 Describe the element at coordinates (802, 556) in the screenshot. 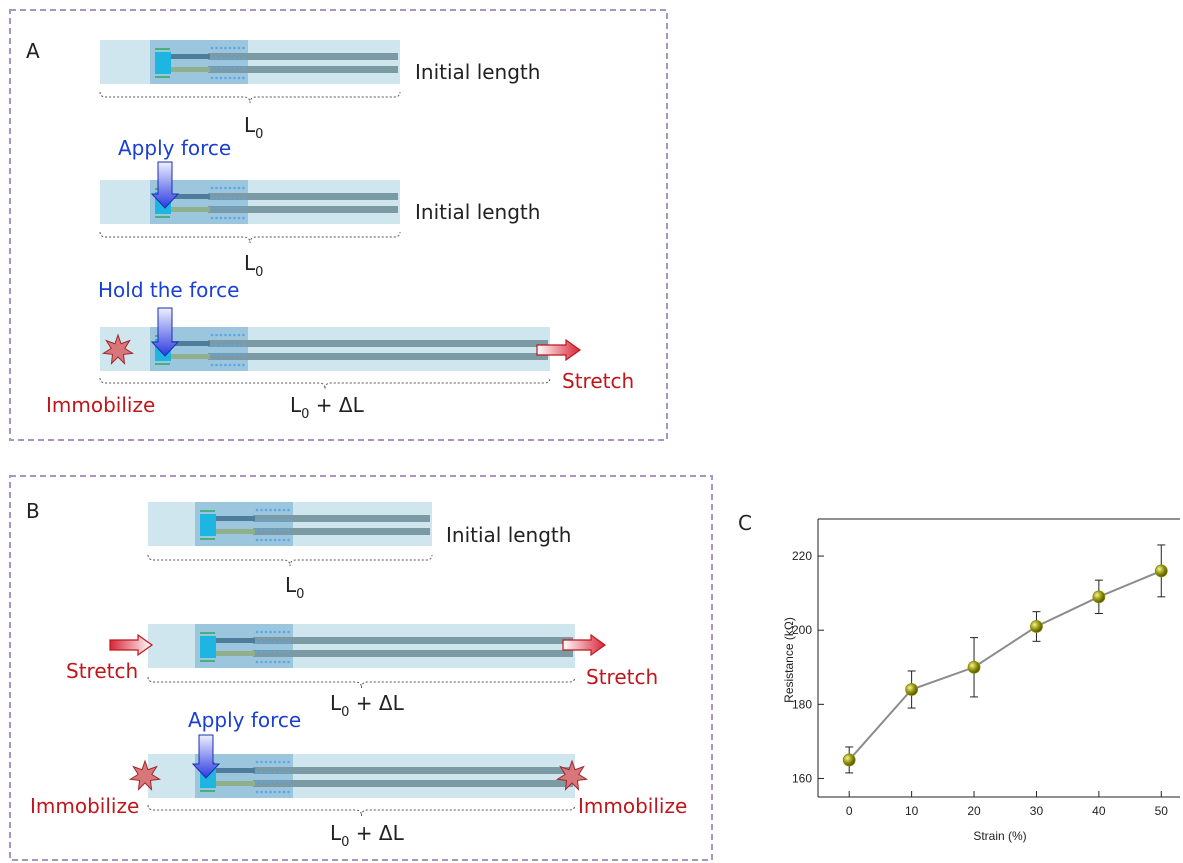

I see `y-tick-label: 220` at that location.